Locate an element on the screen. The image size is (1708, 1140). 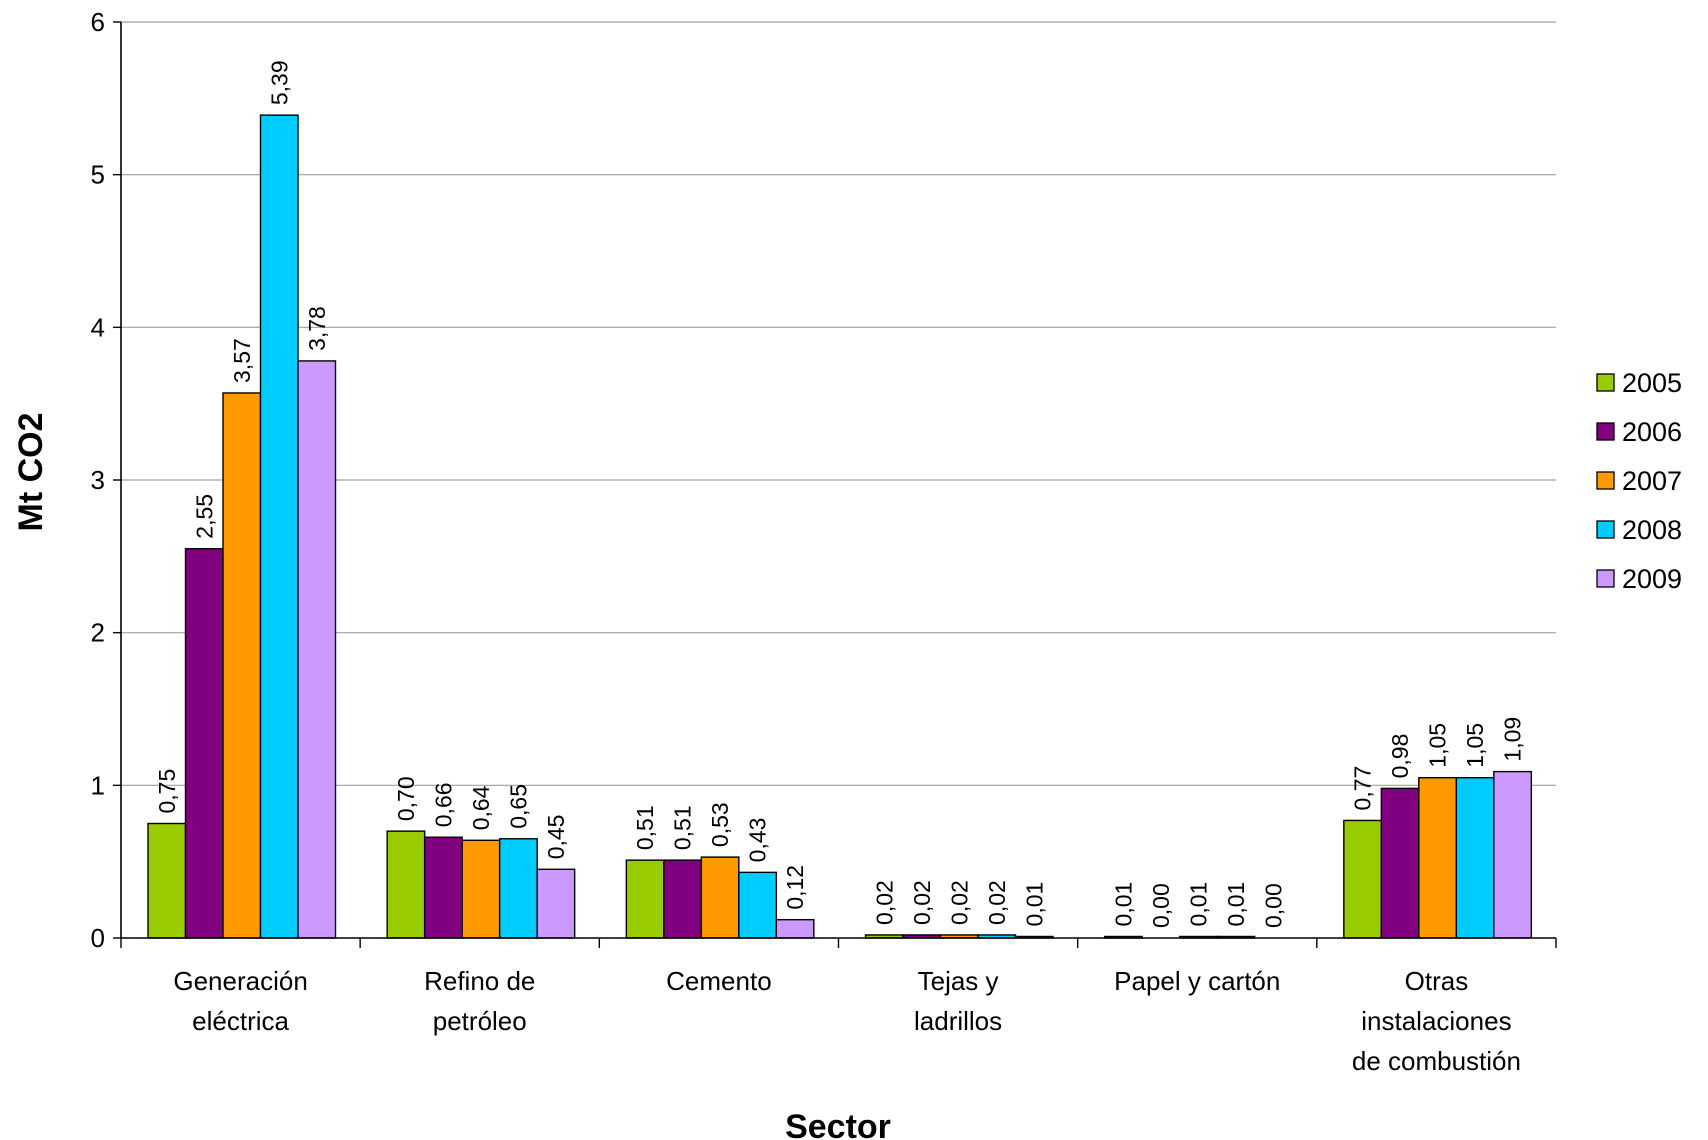
category-label: ladrillos is located at coordinates (958, 1021).